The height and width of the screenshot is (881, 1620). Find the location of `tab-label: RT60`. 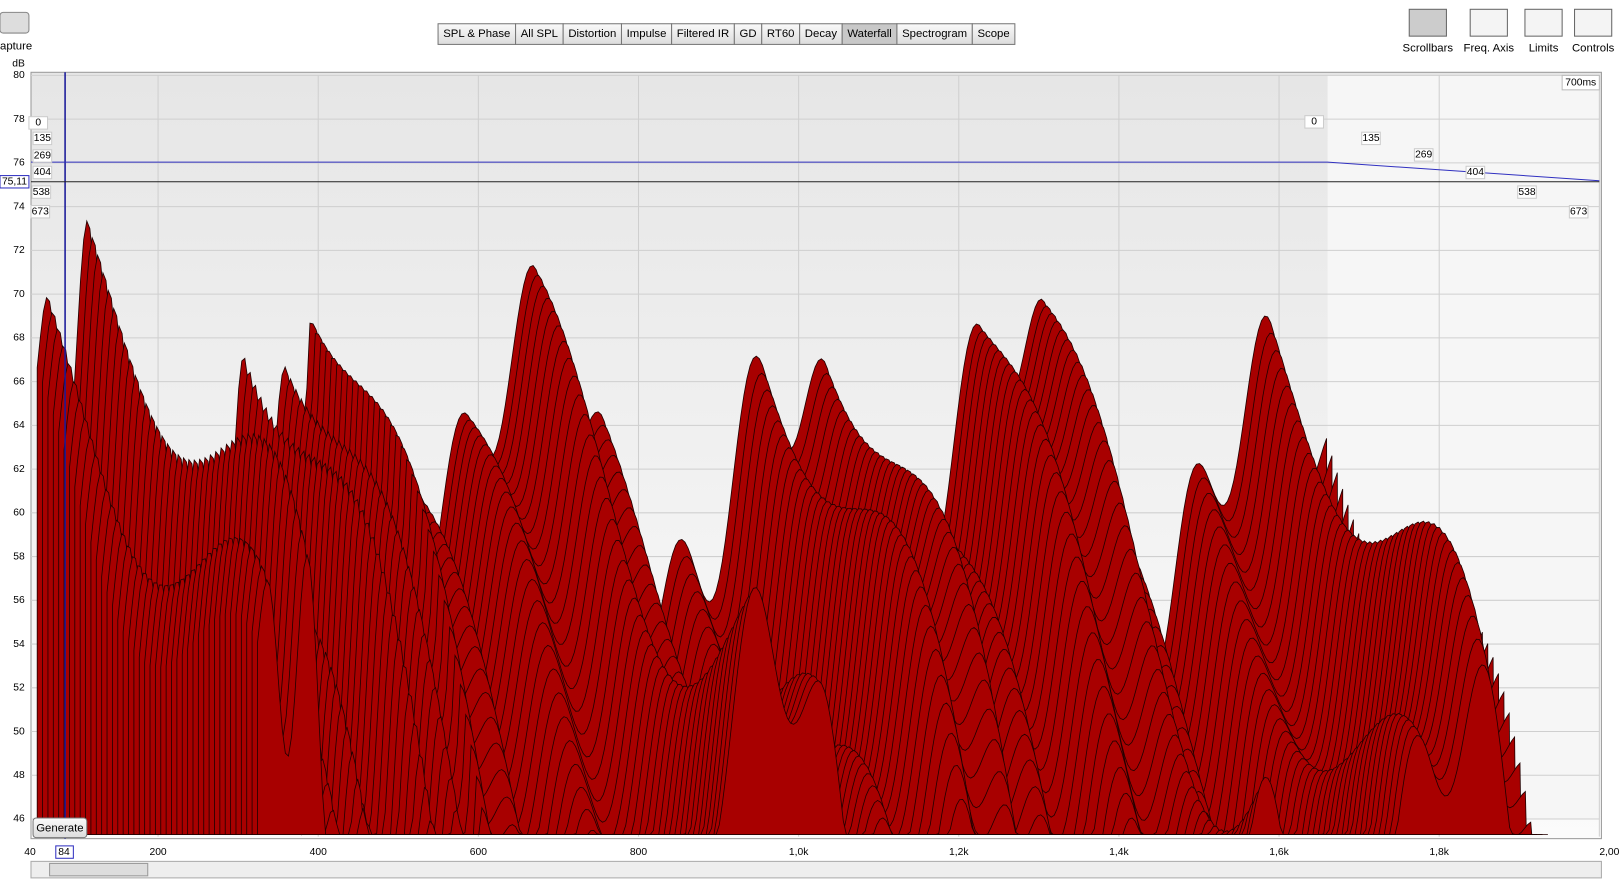

tab-label: RT60 is located at coordinates (781, 34).